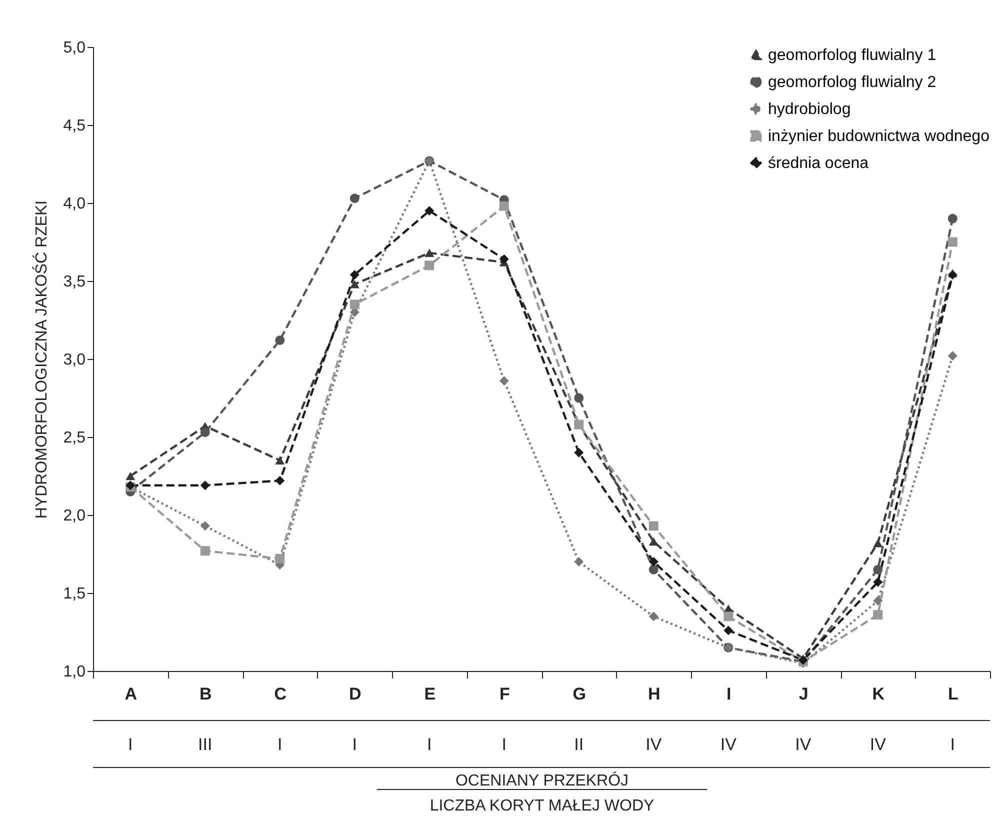 The width and height of the screenshot is (993, 816). I want to click on y-tick-label: 3,0, so click(74, 360).